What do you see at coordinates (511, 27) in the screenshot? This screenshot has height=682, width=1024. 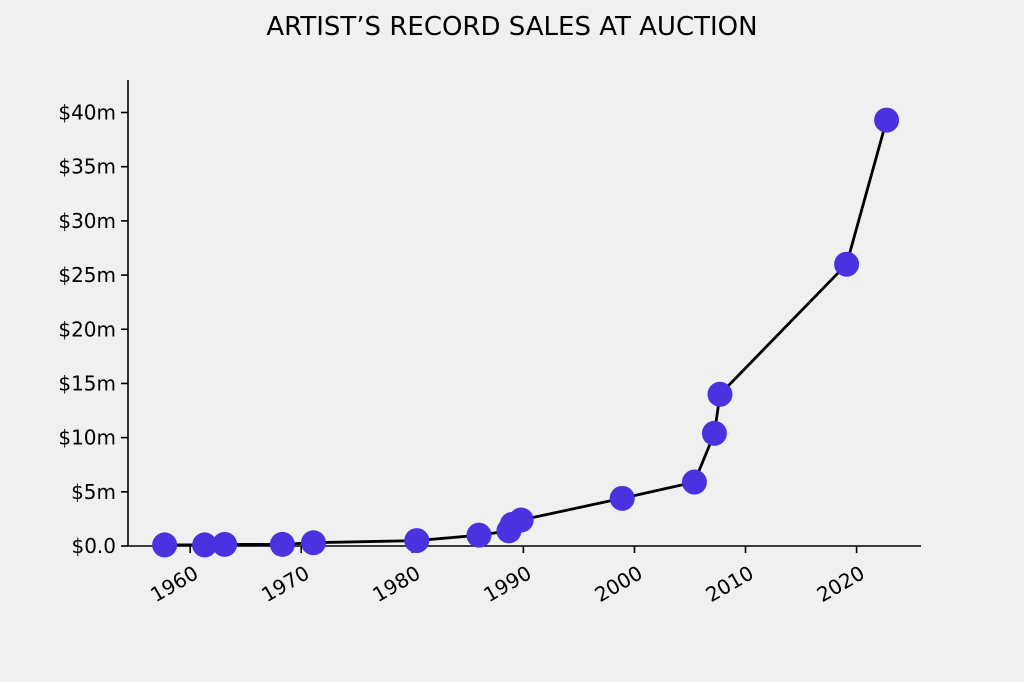 I see `chart-title: ARTIST’S RECORD SALES AT AUCTION` at bounding box center [511, 27].